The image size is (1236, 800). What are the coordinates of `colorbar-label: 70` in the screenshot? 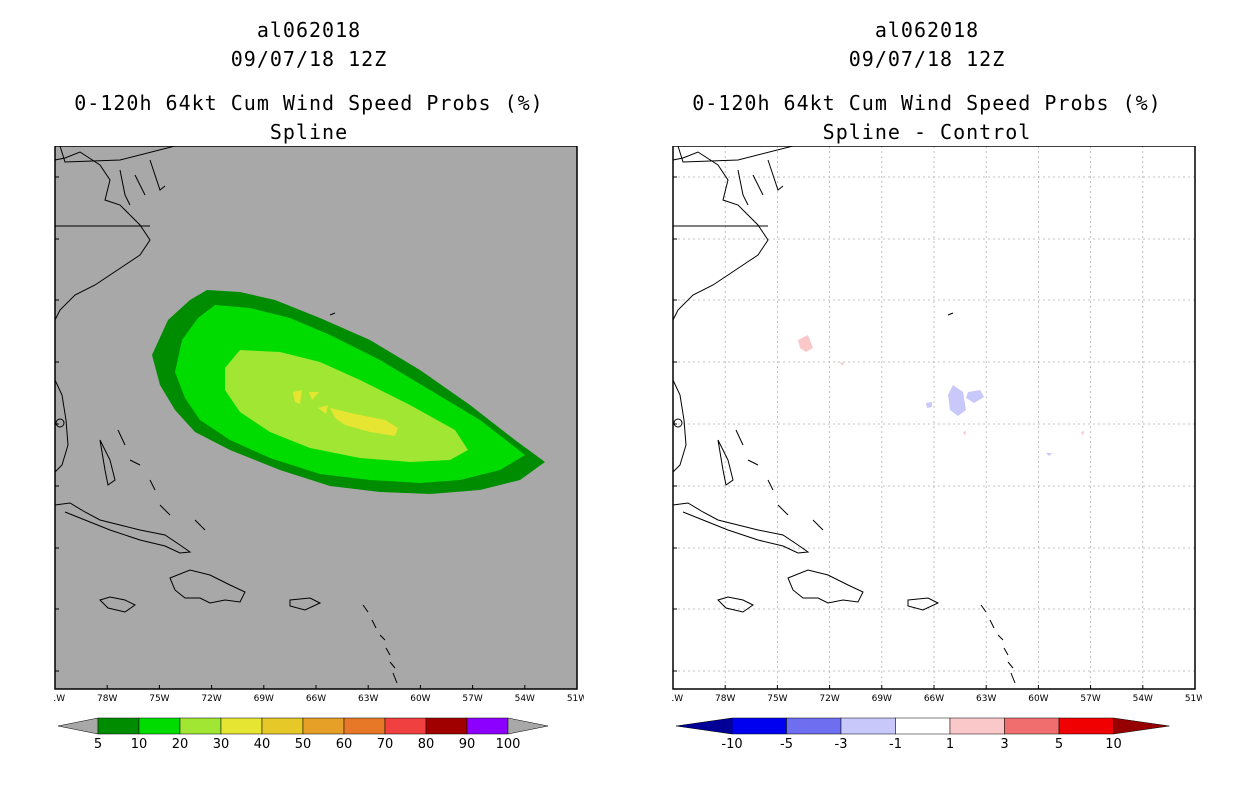 It's located at (385, 744).